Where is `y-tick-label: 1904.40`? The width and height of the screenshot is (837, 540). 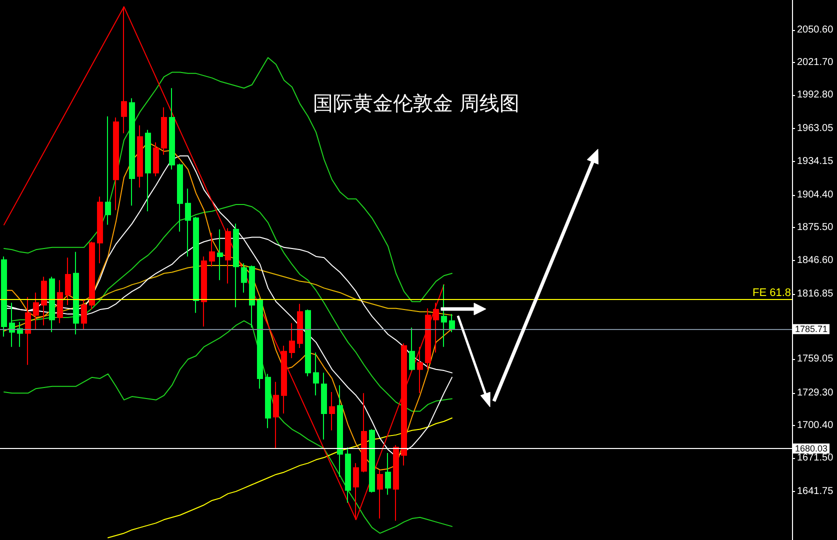
y-tick-label: 1904.40 is located at coordinates (815, 194).